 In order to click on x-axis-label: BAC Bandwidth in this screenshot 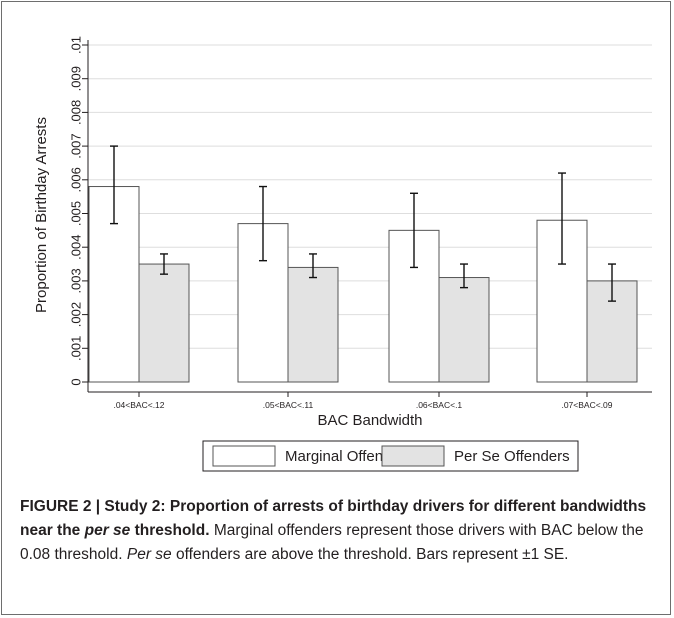, I will do `click(369, 420)`.